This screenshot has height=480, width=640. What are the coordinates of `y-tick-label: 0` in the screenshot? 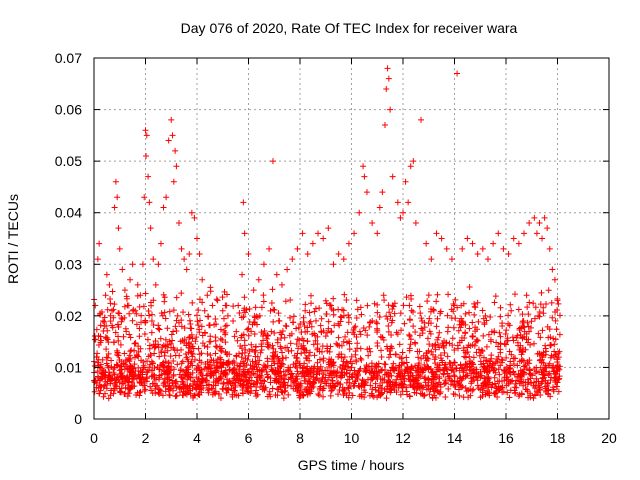 It's located at (78, 419).